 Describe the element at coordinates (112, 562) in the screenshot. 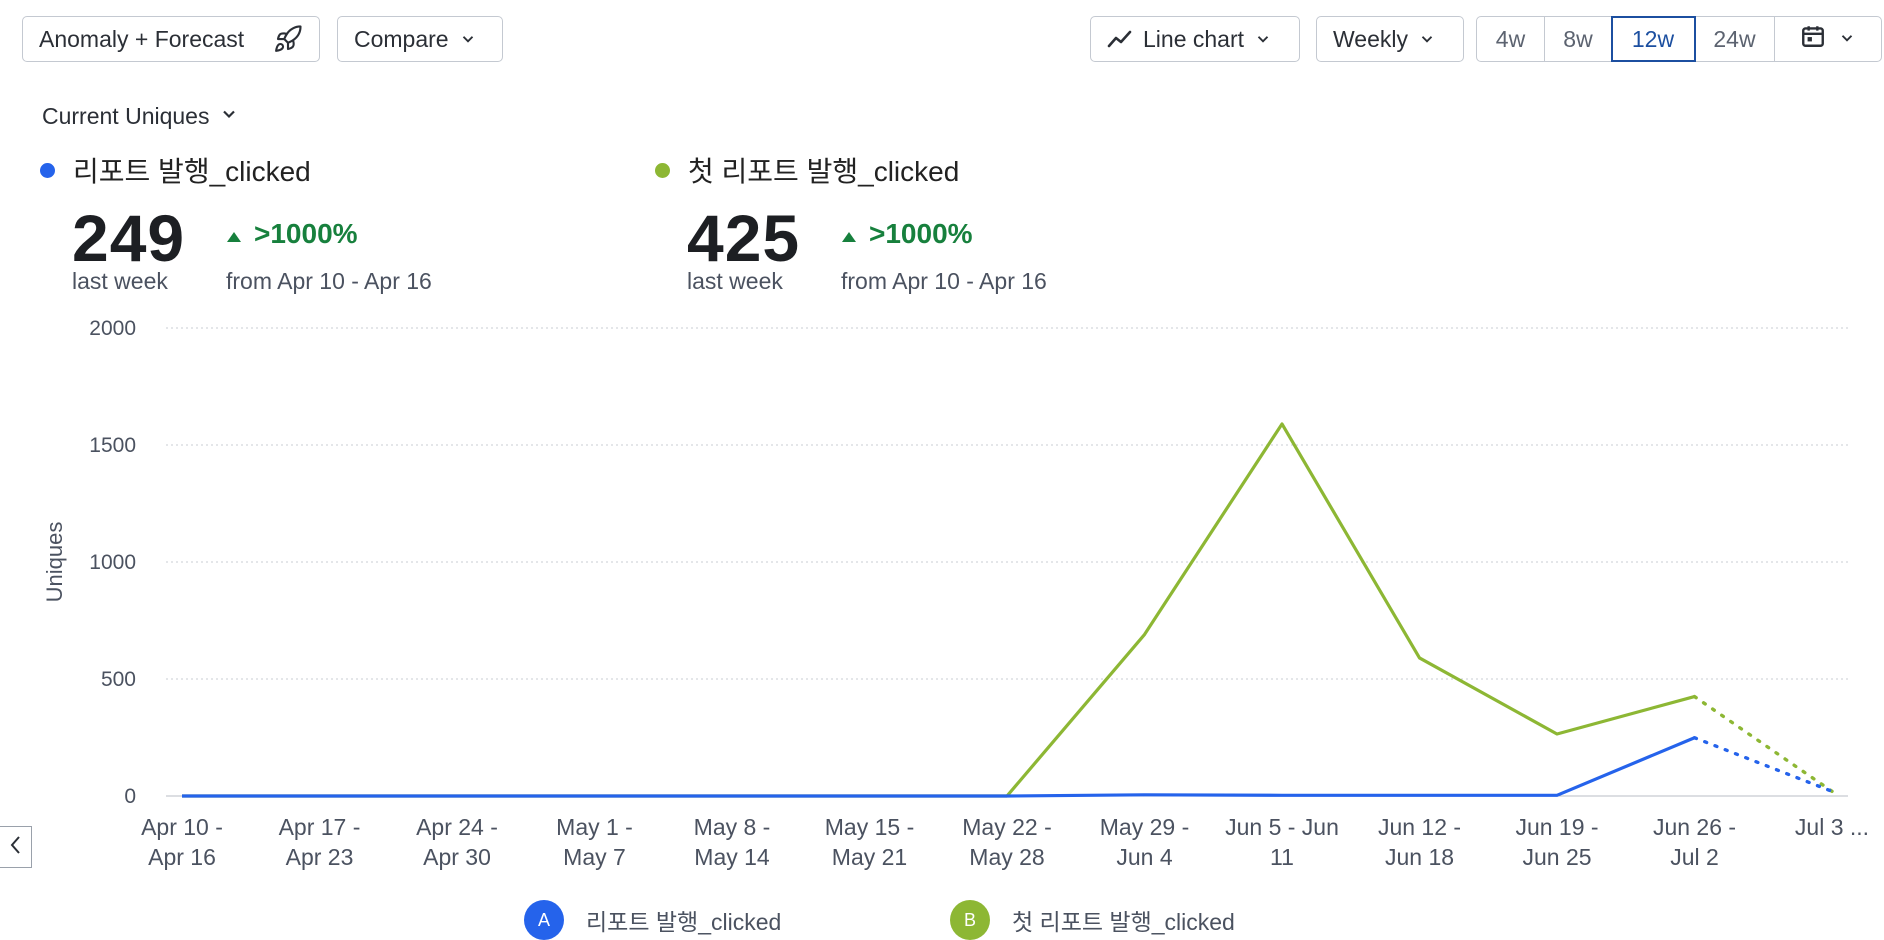

I see `y-tick-label: 1000` at that location.